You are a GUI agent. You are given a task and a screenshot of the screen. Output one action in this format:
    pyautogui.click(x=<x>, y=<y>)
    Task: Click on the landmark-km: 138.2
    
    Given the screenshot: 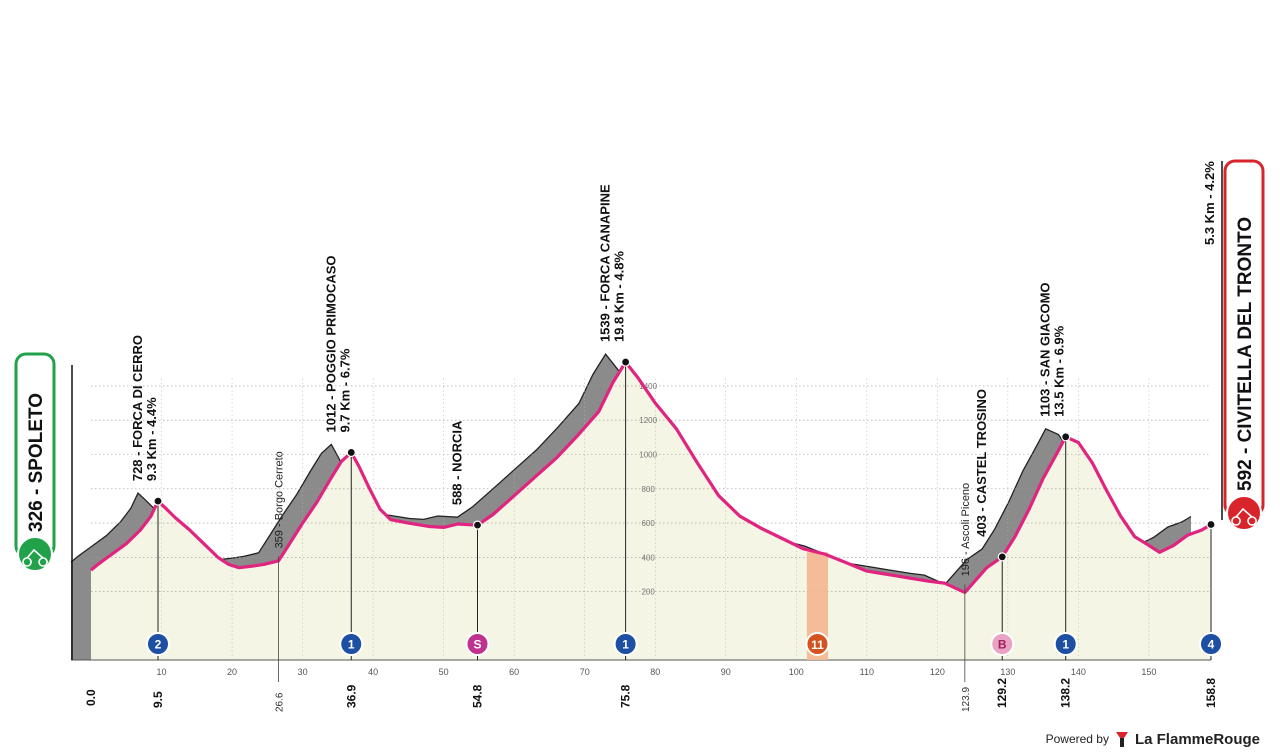 What is the action you would take?
    pyautogui.click(x=1066, y=693)
    